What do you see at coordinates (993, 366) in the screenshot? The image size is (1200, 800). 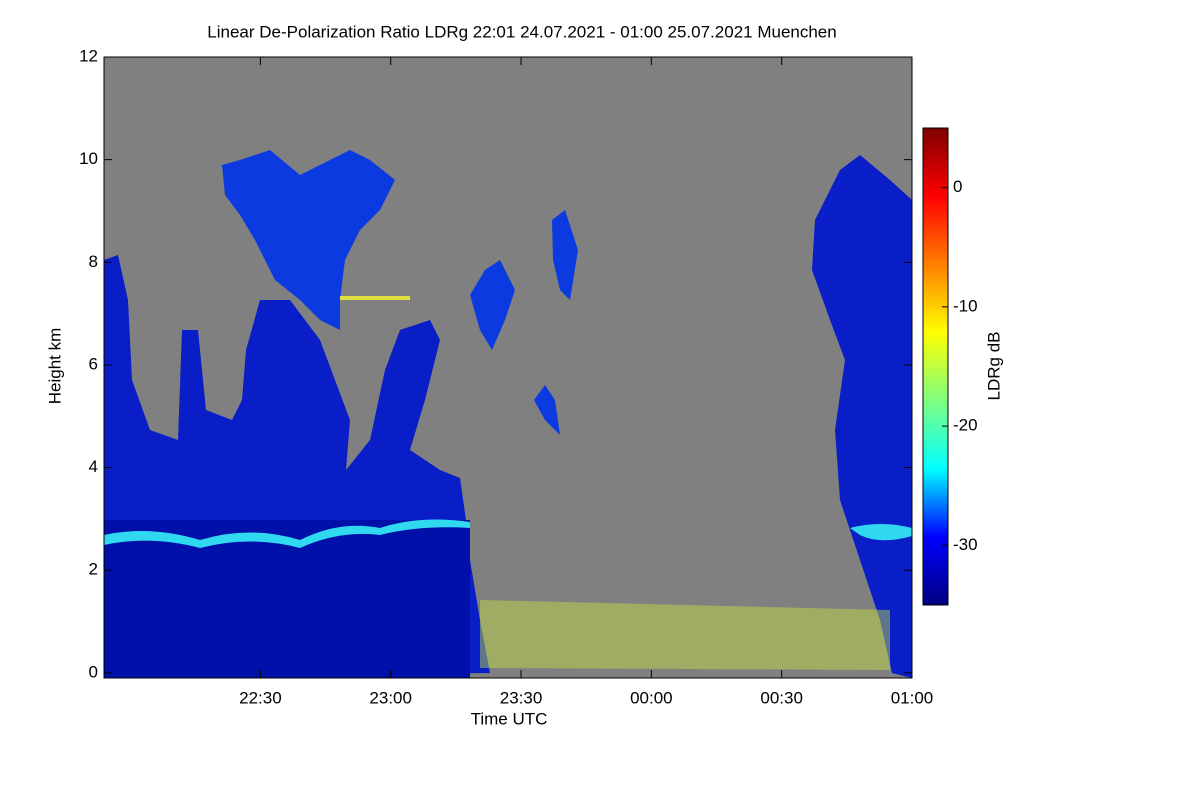 I see `colorbar-label: LDRg dB` at bounding box center [993, 366].